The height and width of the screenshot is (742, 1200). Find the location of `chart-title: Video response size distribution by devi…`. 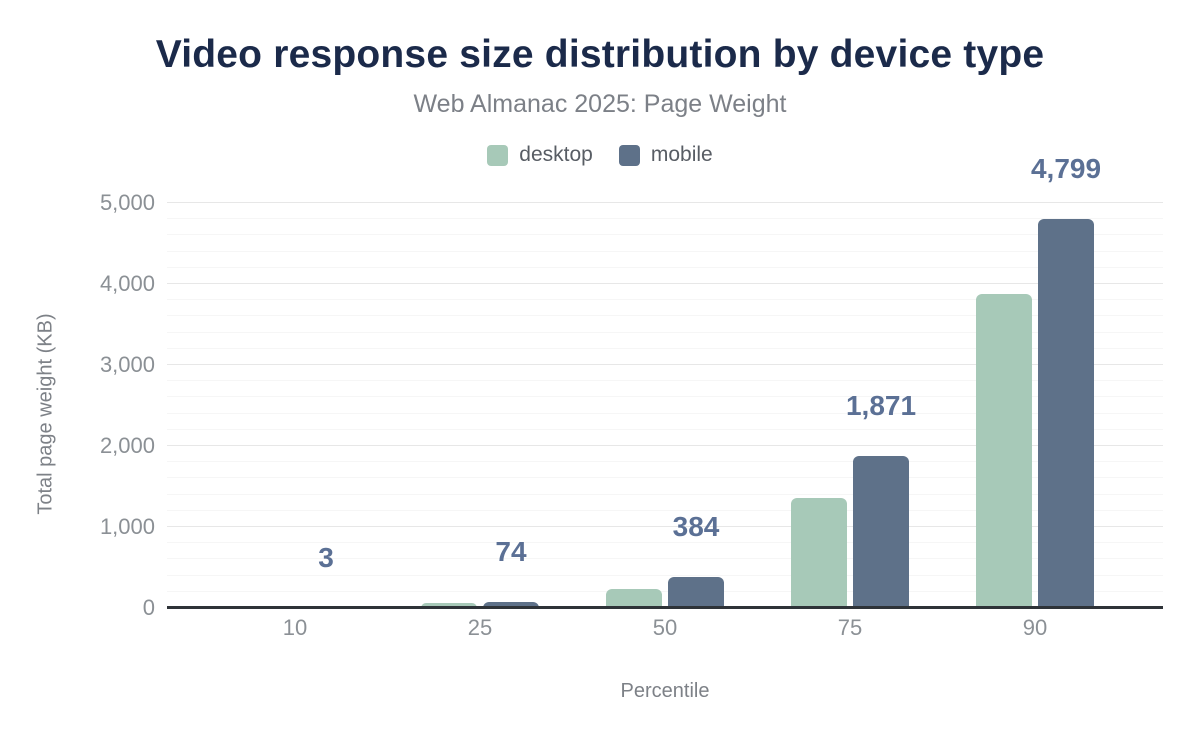

chart-title: Video response size distribution by devi… is located at coordinates (600, 54).